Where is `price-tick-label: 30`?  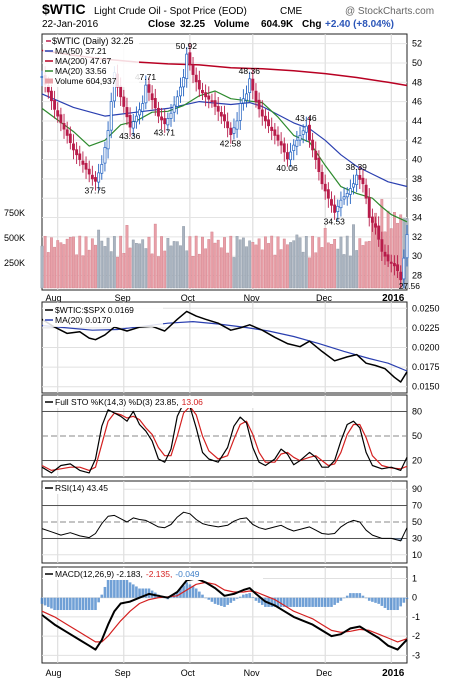
price-tick-label: 30 is located at coordinates (417, 256).